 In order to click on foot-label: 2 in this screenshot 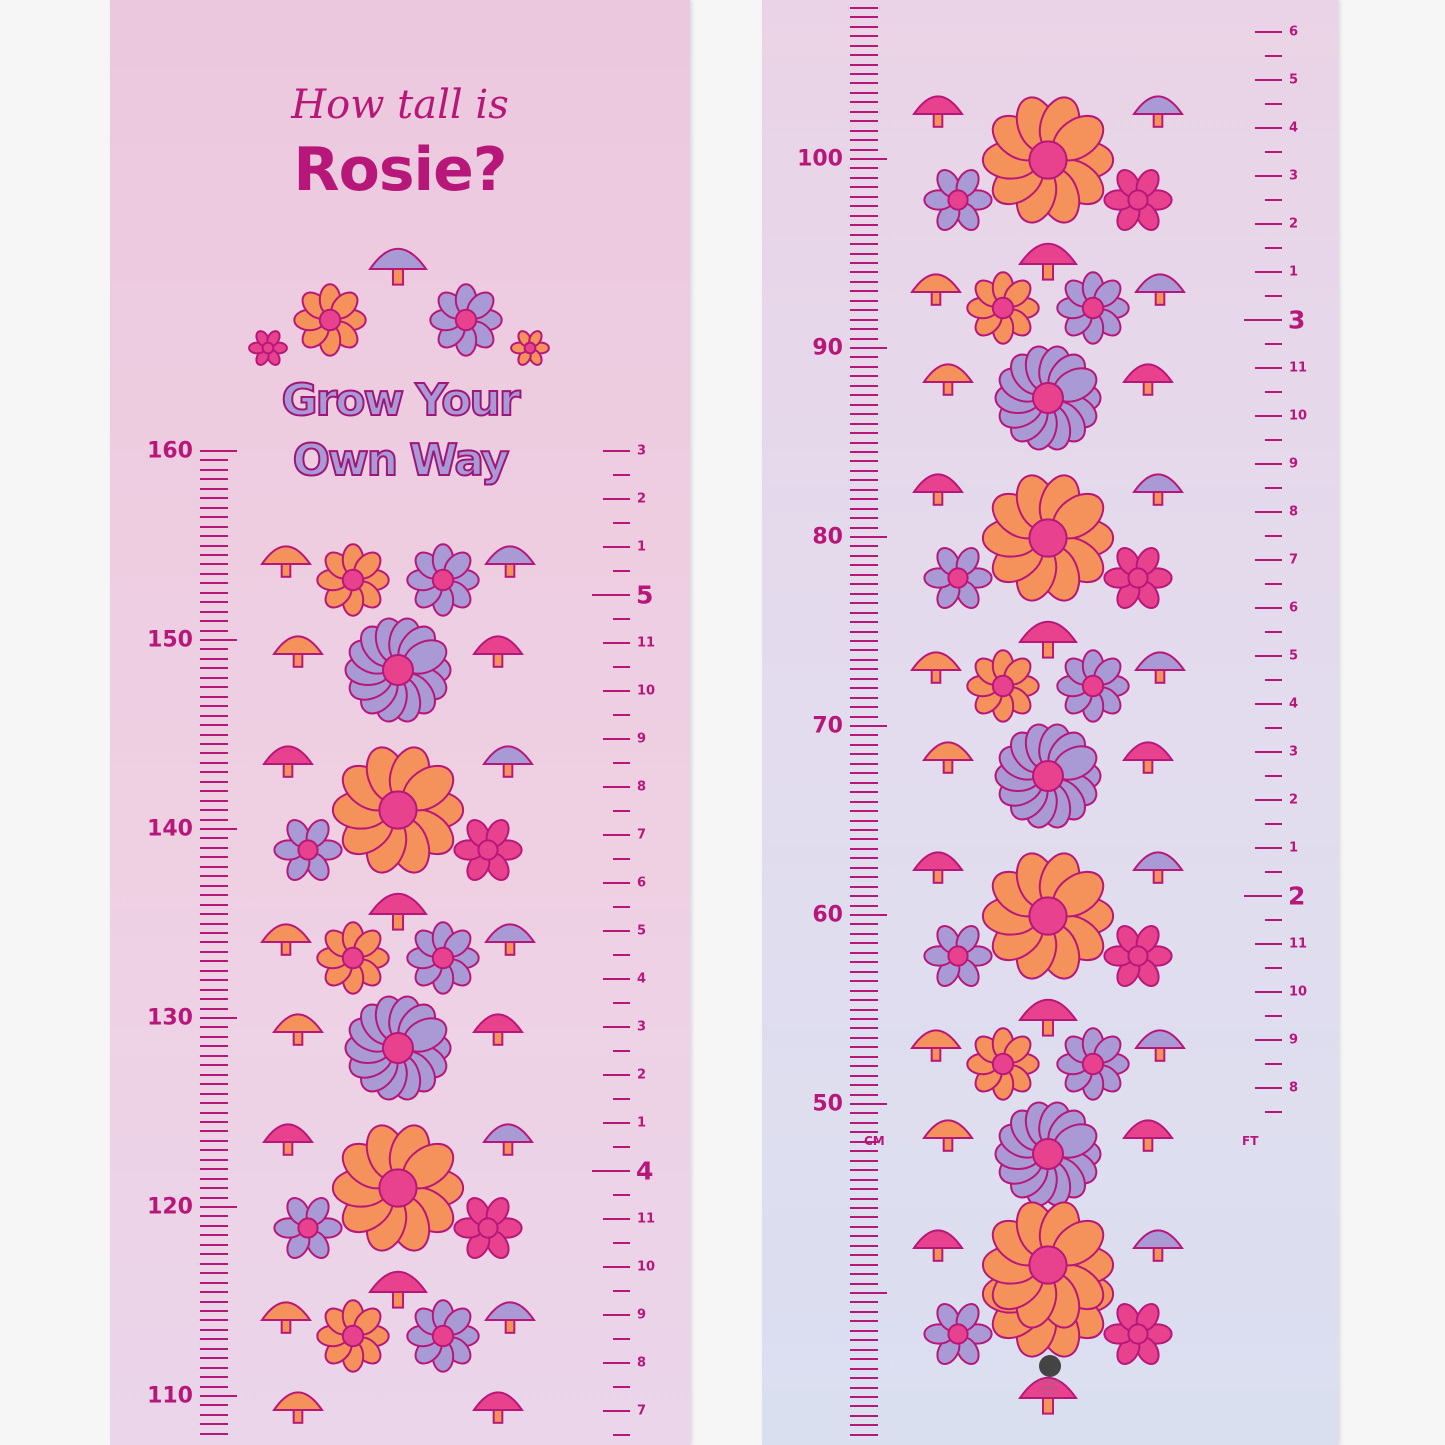, I will do `click(1297, 896)`.